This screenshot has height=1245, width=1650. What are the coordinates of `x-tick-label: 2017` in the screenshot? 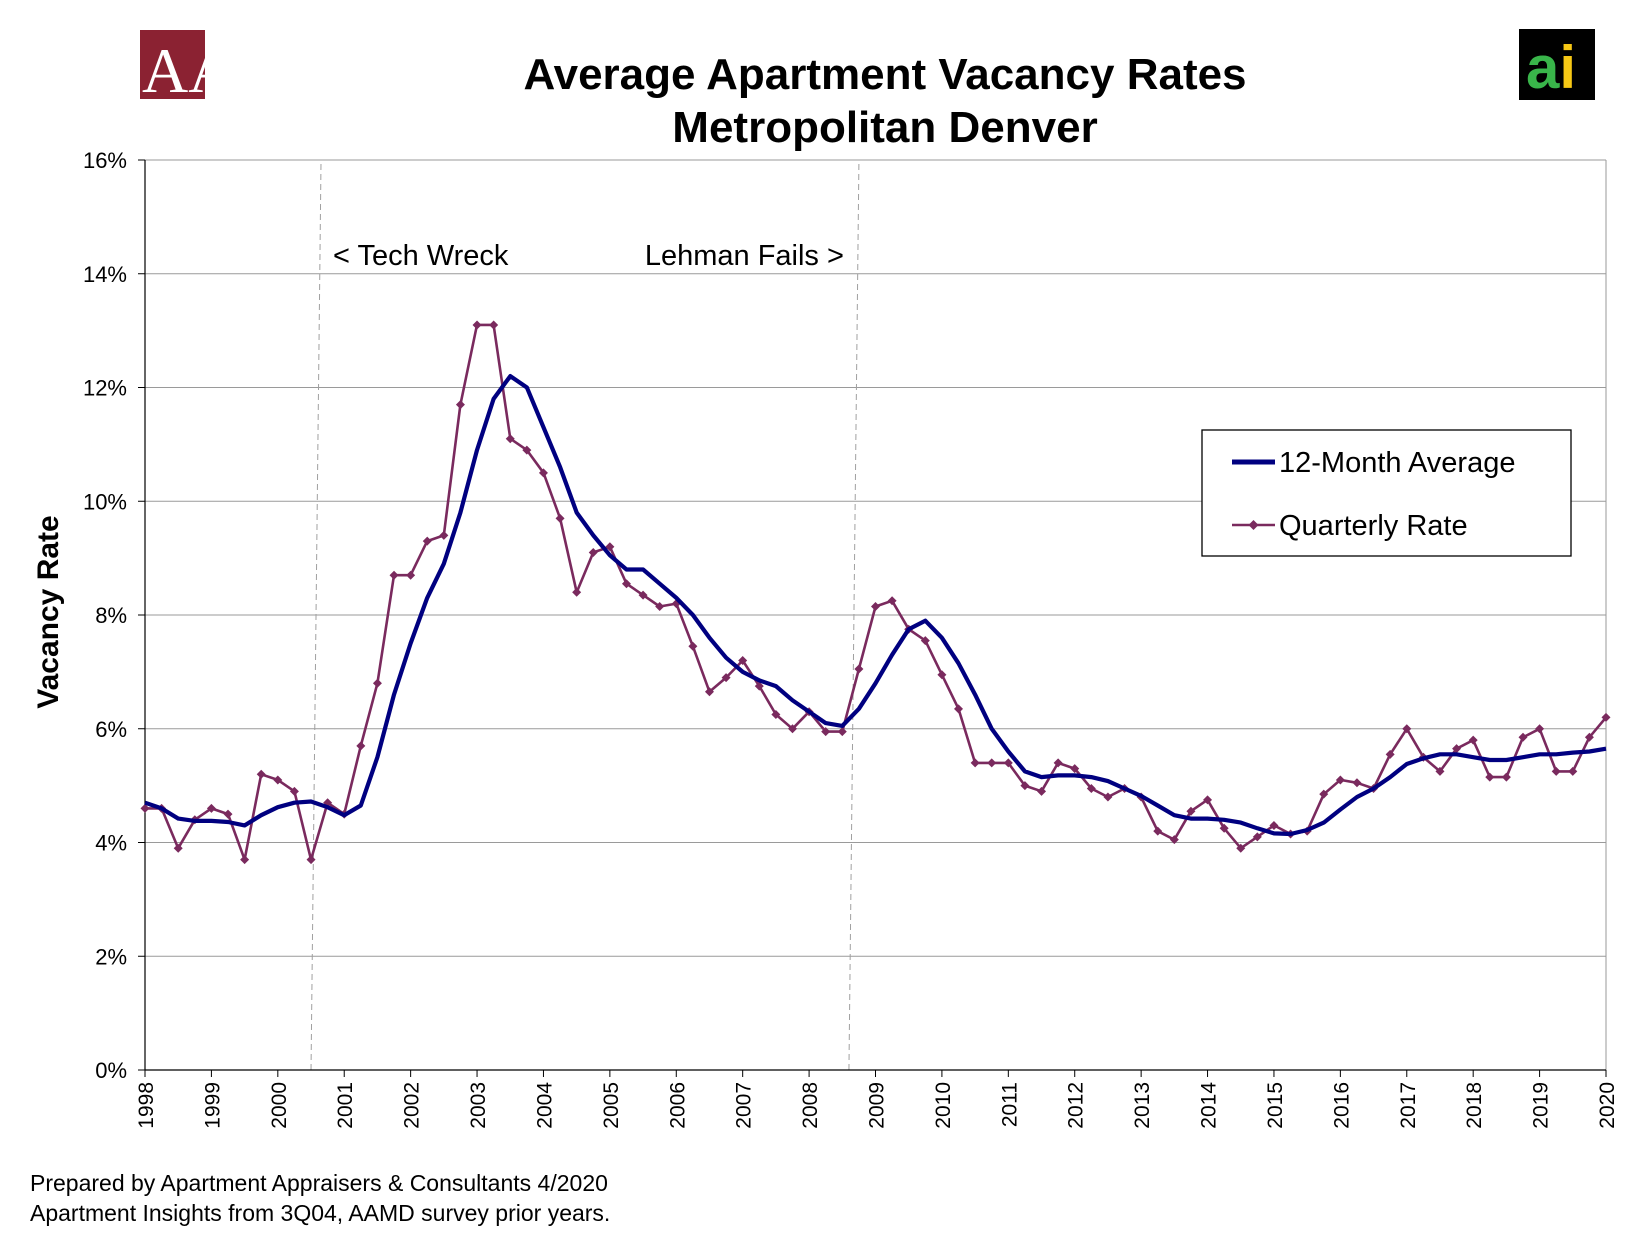 It's located at (1408, 1105).